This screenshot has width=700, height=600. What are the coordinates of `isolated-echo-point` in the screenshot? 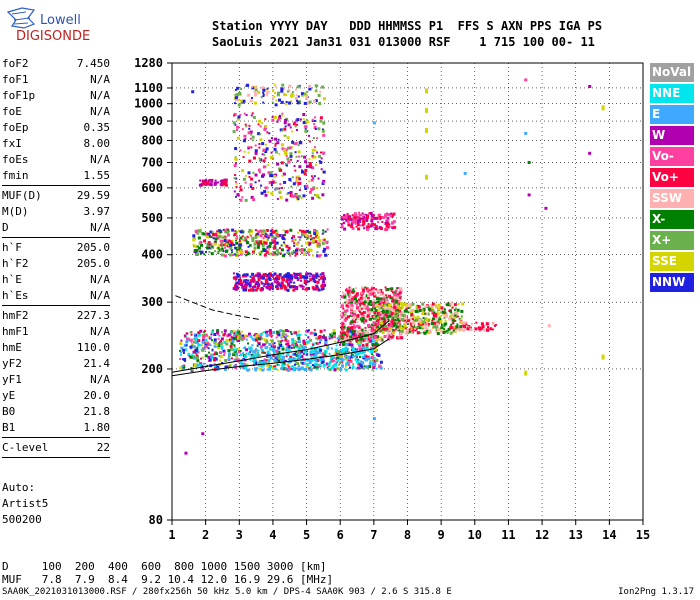 It's located at (186, 453).